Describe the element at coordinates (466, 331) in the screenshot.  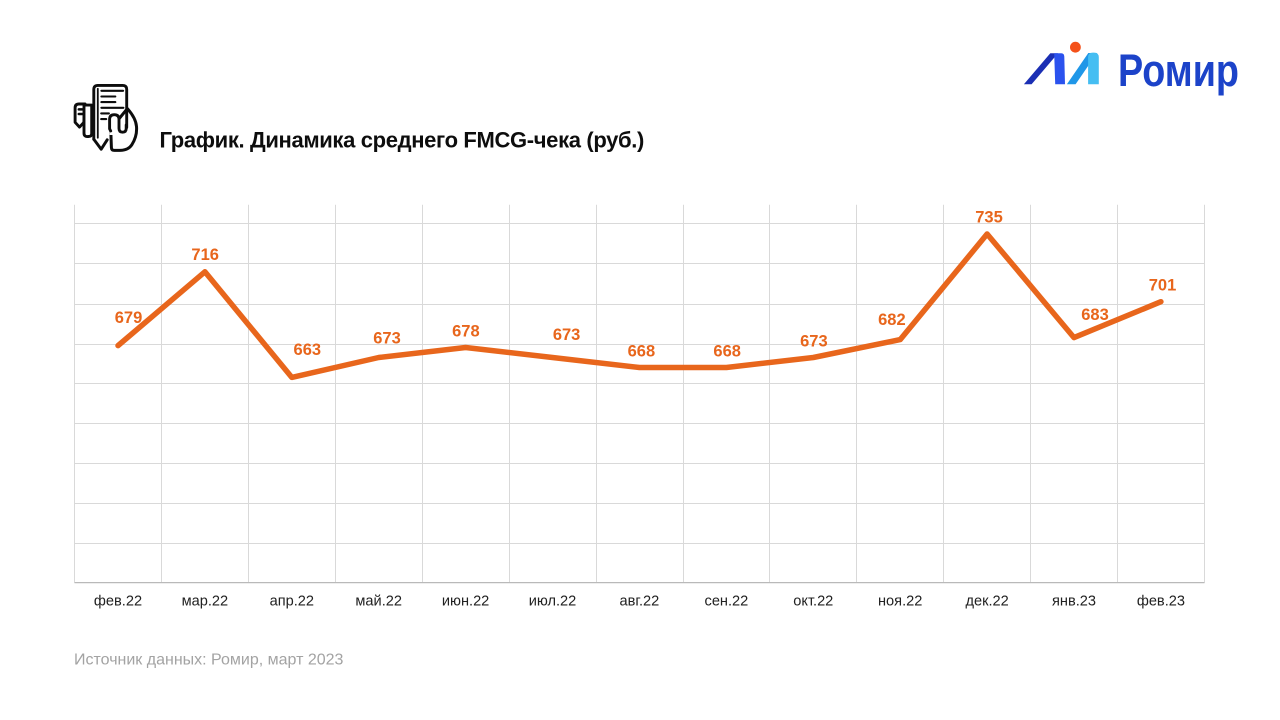
I see `svg-text: 678` at that location.